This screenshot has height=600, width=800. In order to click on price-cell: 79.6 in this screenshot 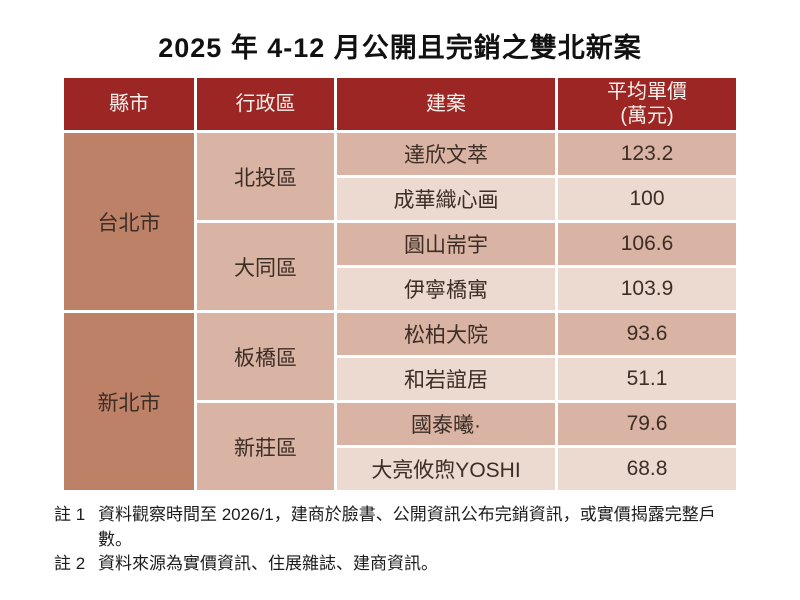, I will do `click(647, 424)`.